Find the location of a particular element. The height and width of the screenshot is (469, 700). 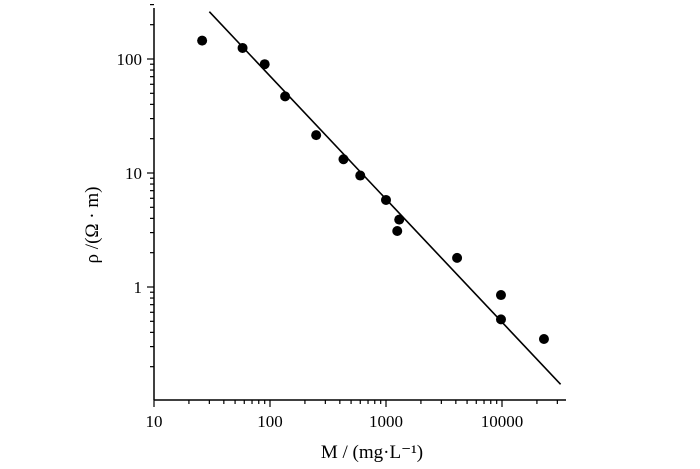

y-tick-label: 100 is located at coordinates (130, 59).